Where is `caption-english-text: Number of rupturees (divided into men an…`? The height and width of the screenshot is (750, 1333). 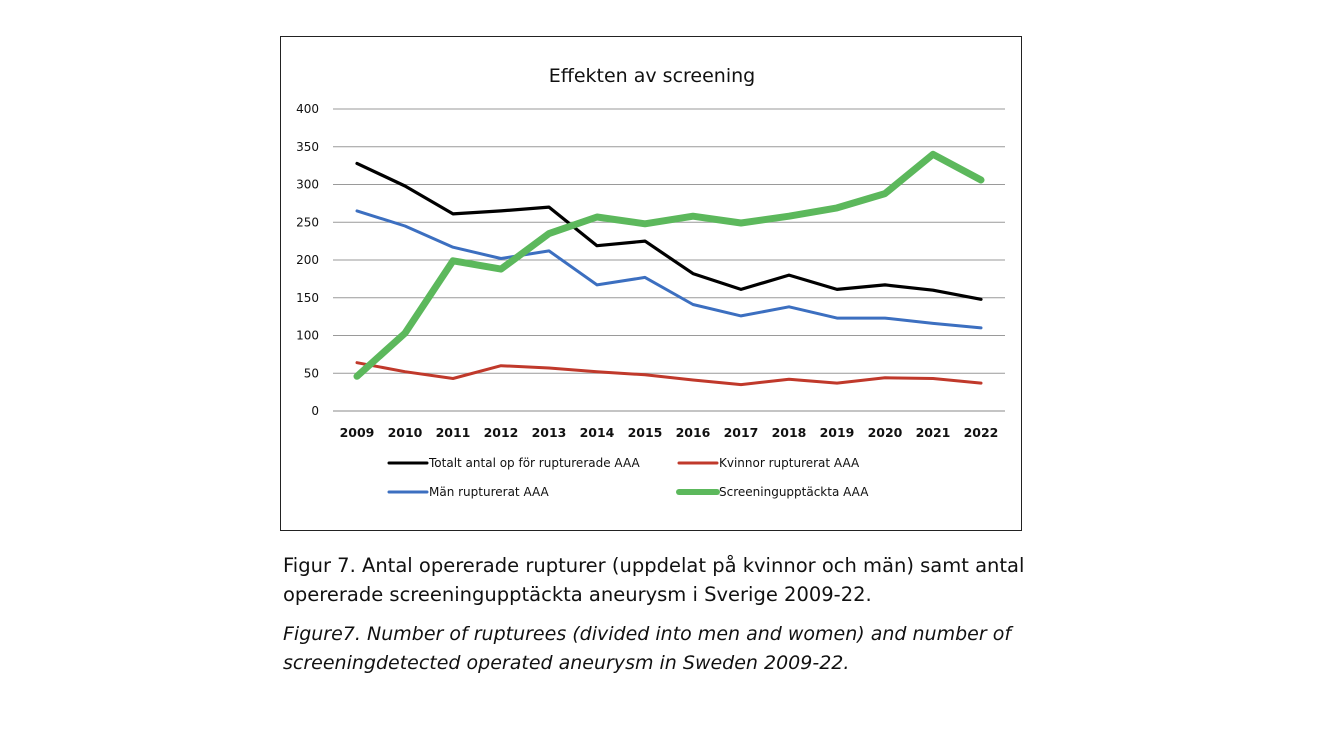 caption-english-text: Number of rupturees (divided into men an… is located at coordinates (647, 648).